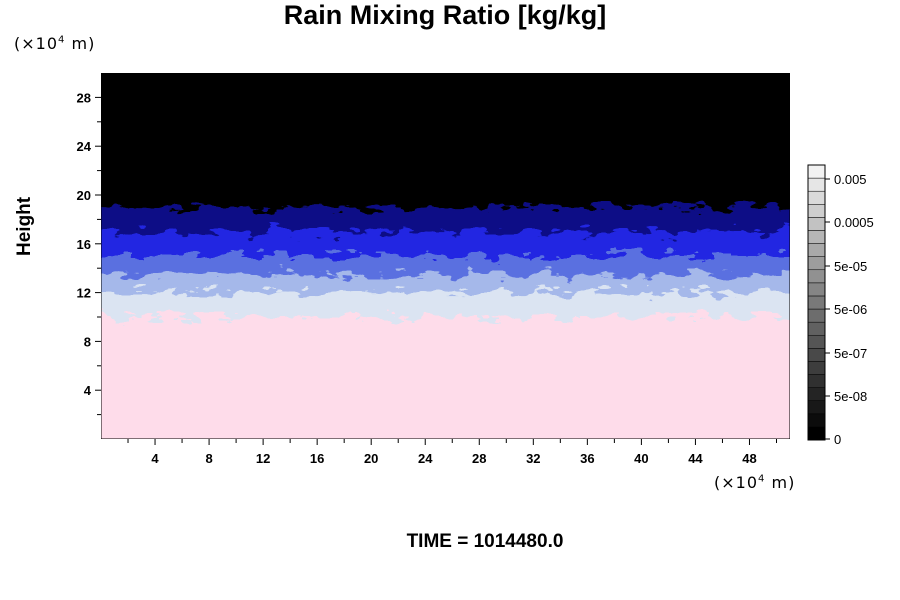  What do you see at coordinates (587, 458) in the screenshot?
I see `x-tick-label: 36` at bounding box center [587, 458].